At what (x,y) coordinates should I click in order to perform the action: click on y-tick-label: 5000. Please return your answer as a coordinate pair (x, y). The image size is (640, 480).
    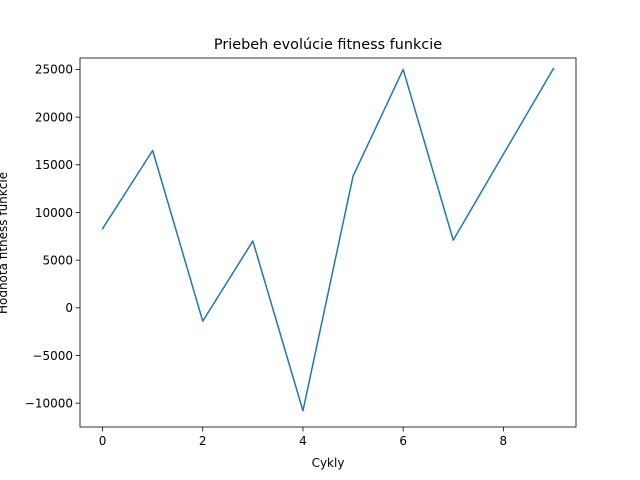
    Looking at the image, I should click on (57, 260).